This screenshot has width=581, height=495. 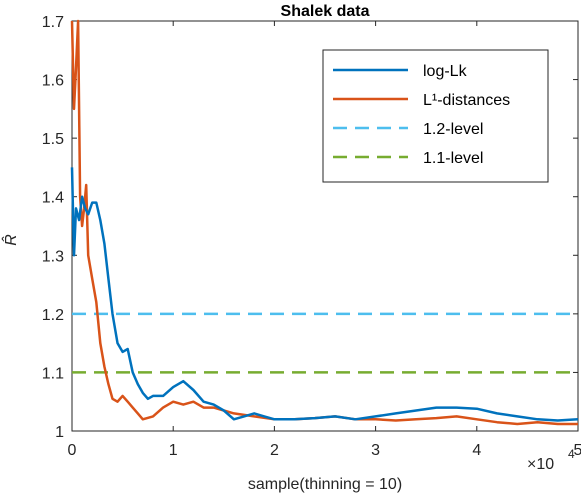 I want to click on x-axis-exponent-power: 4, so click(x=571, y=454).